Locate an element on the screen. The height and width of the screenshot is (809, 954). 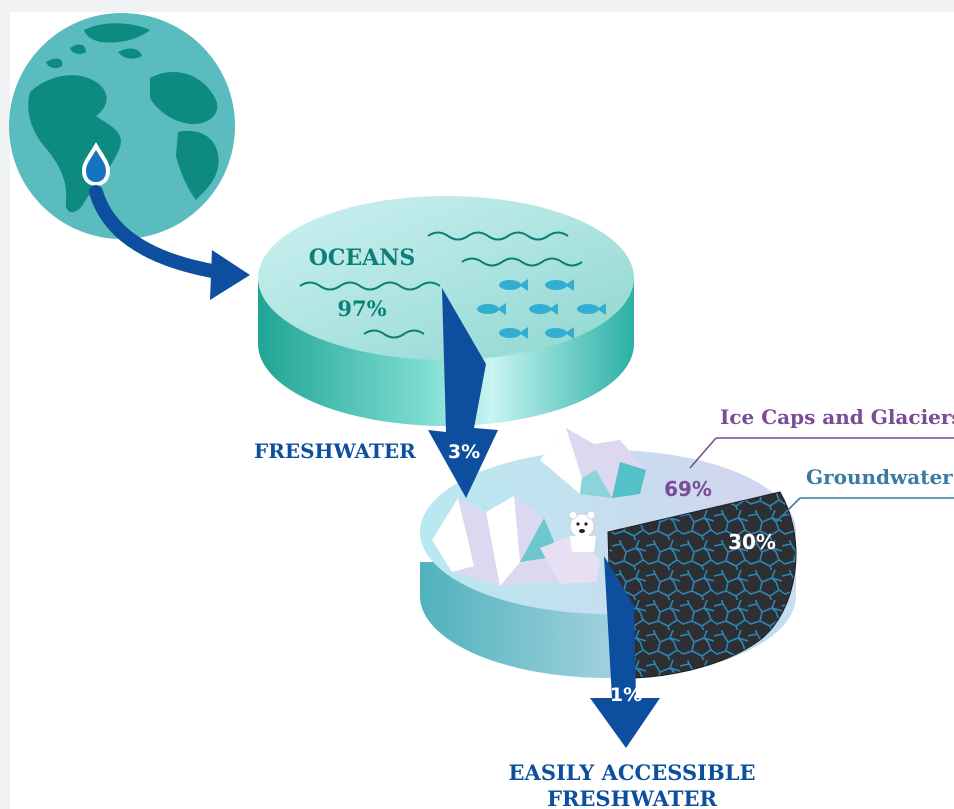
ground-leader-line is located at coordinates (788, 510).